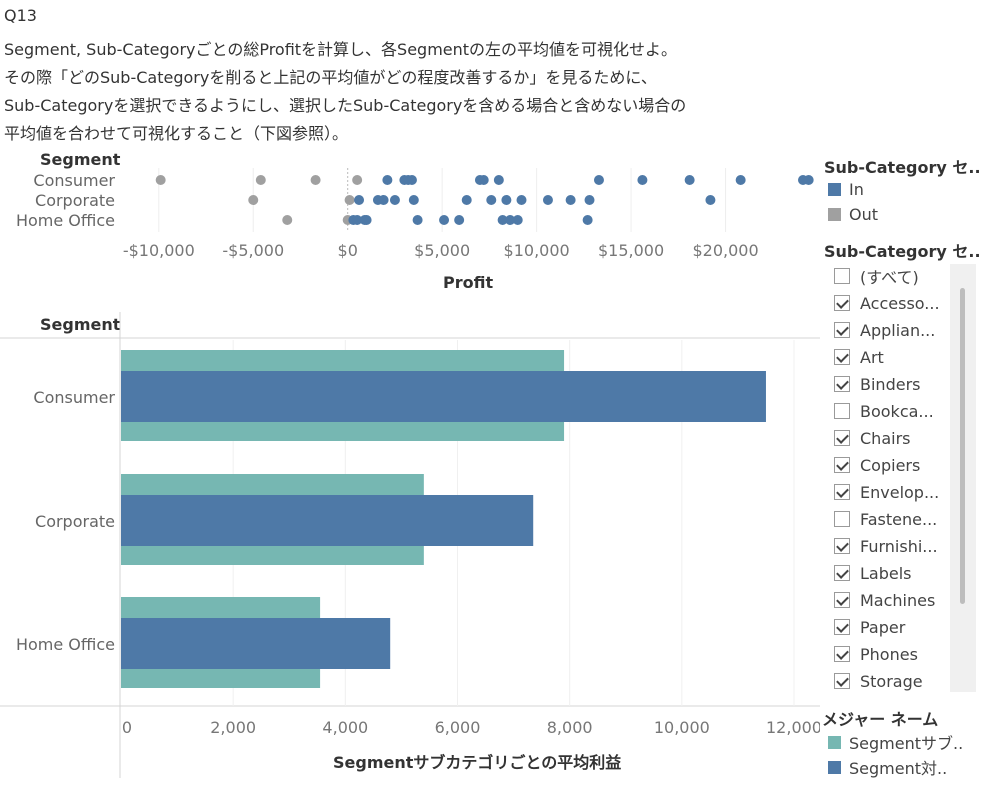 This screenshot has width=988, height=786. What do you see at coordinates (834, 189) in the screenshot?
I see `legend-swatch-in` at bounding box center [834, 189].